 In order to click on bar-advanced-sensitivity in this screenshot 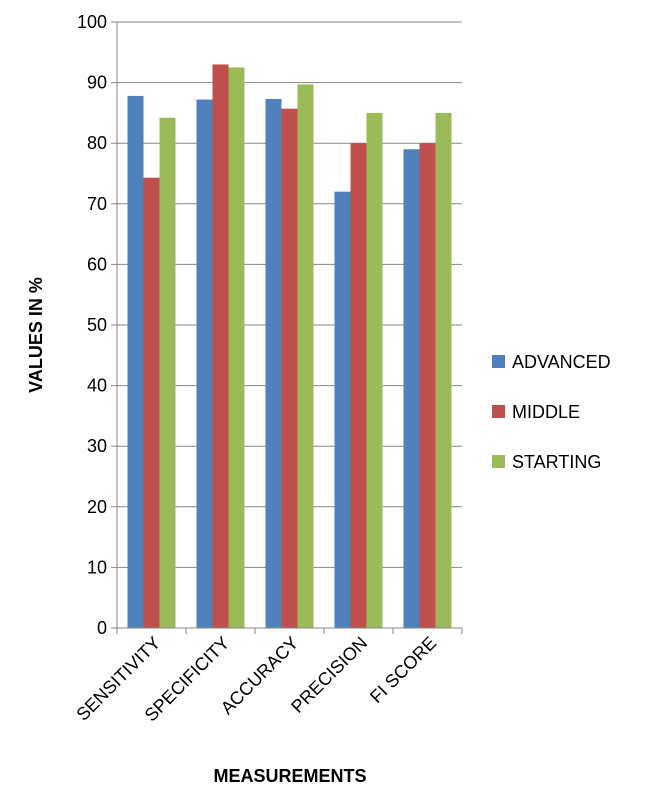, I will do `click(135, 361)`.